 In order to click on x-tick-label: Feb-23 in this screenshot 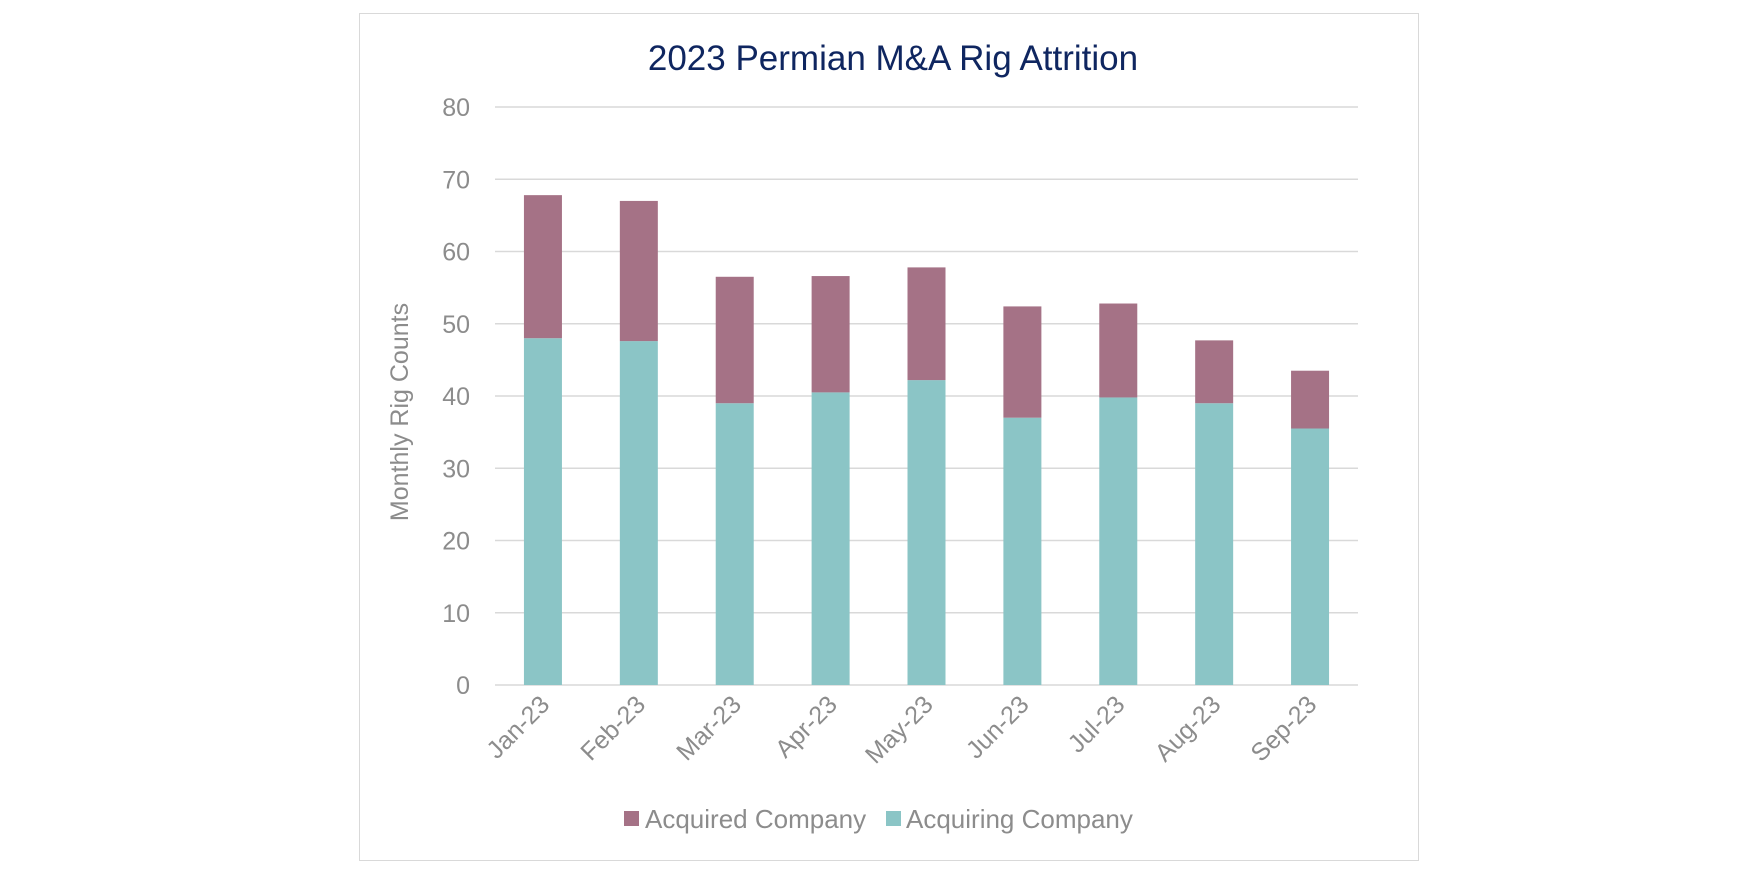, I will do `click(613, 728)`.